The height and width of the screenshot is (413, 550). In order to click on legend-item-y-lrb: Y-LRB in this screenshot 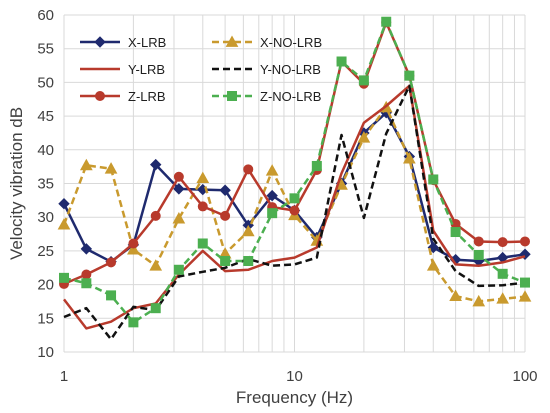, I will do `click(122, 69)`.